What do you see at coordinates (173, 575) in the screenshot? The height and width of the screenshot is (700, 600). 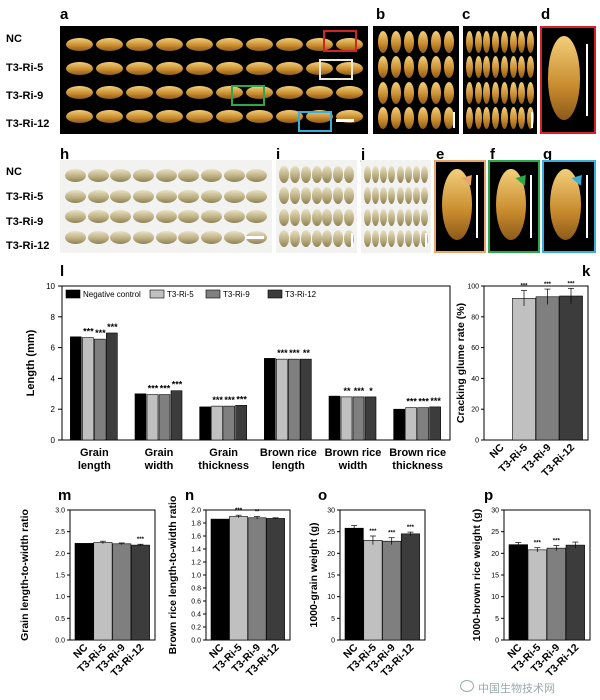 I see `y-axis-label: Brown rice length-to-width ratio` at bounding box center [173, 575].